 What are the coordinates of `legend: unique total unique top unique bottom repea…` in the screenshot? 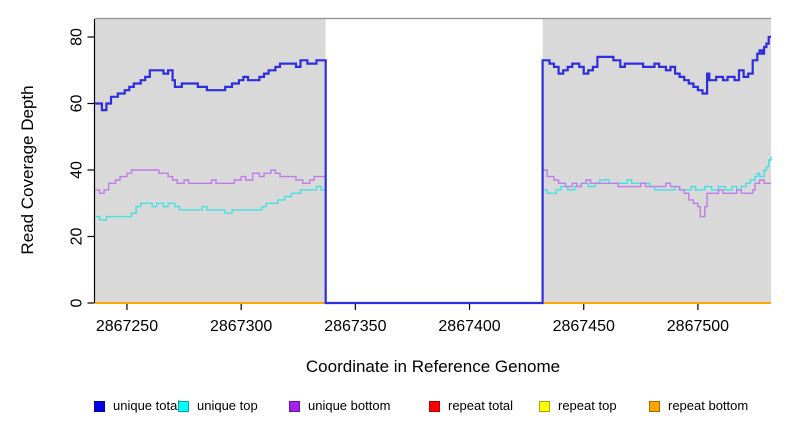 It's located at (396, 408).